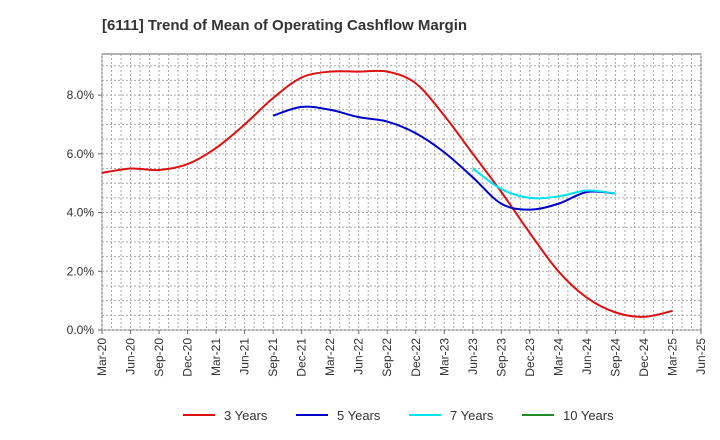 This screenshot has width=720, height=440. Describe the element at coordinates (131, 356) in the screenshot. I see `x-tick-label: Jun-20` at that location.